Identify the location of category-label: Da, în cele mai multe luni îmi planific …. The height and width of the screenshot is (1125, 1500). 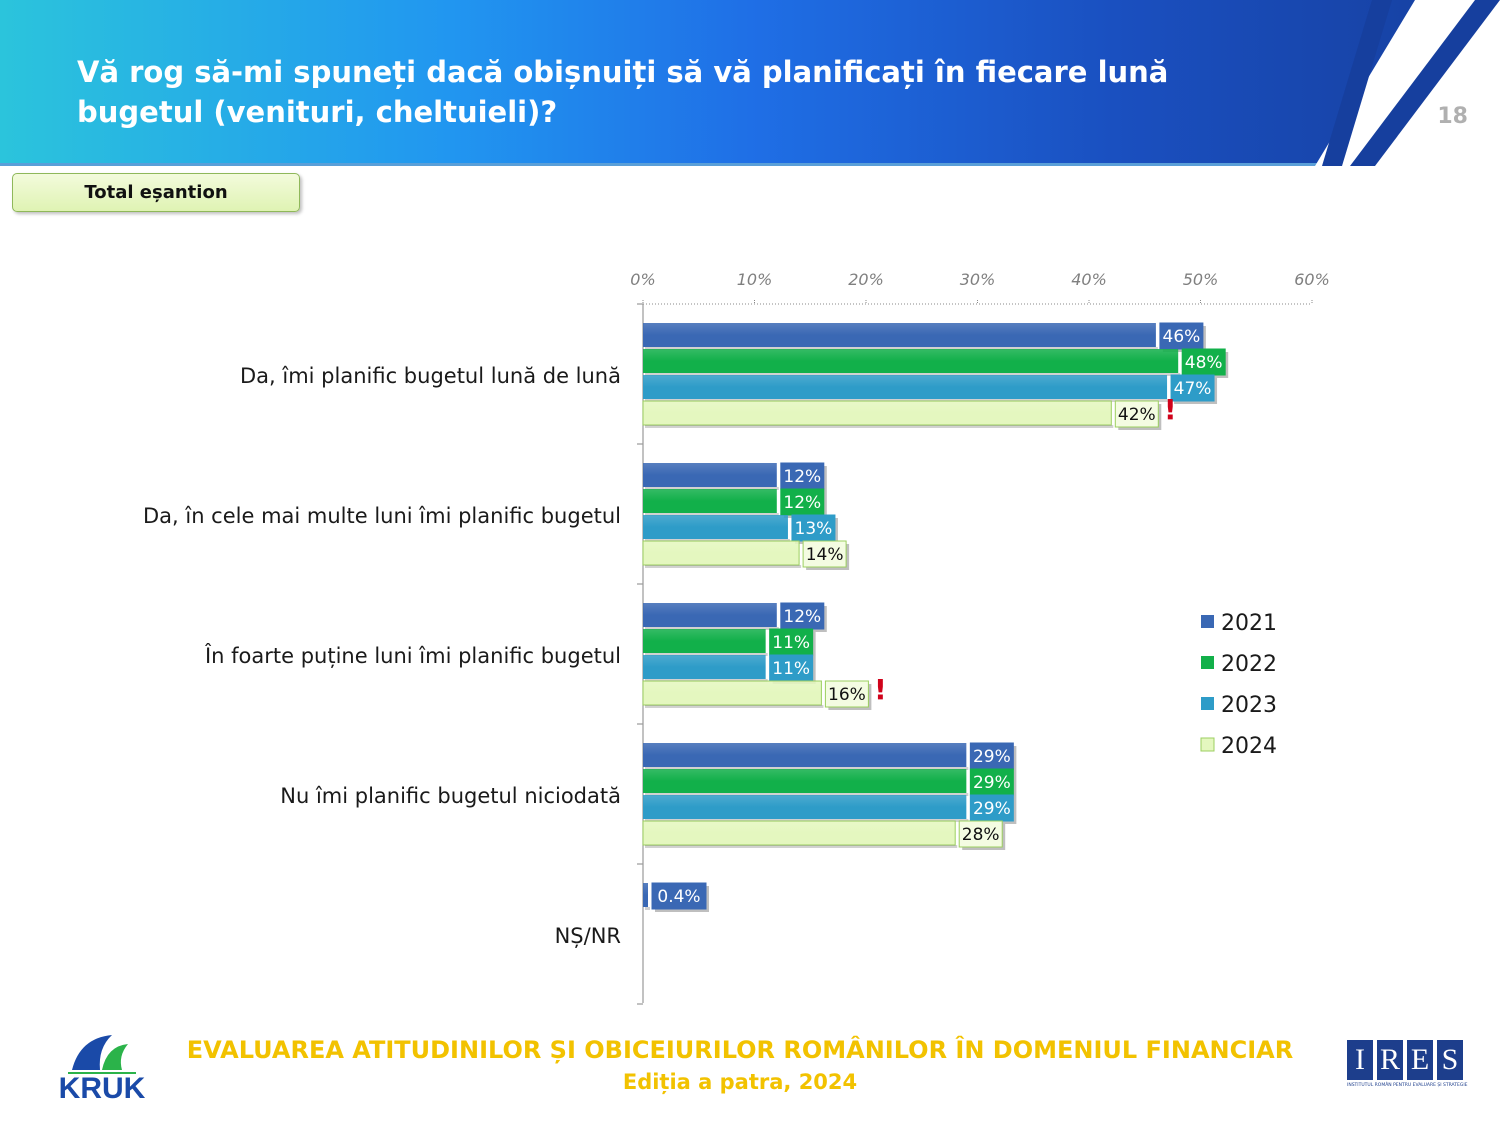
(382, 516).